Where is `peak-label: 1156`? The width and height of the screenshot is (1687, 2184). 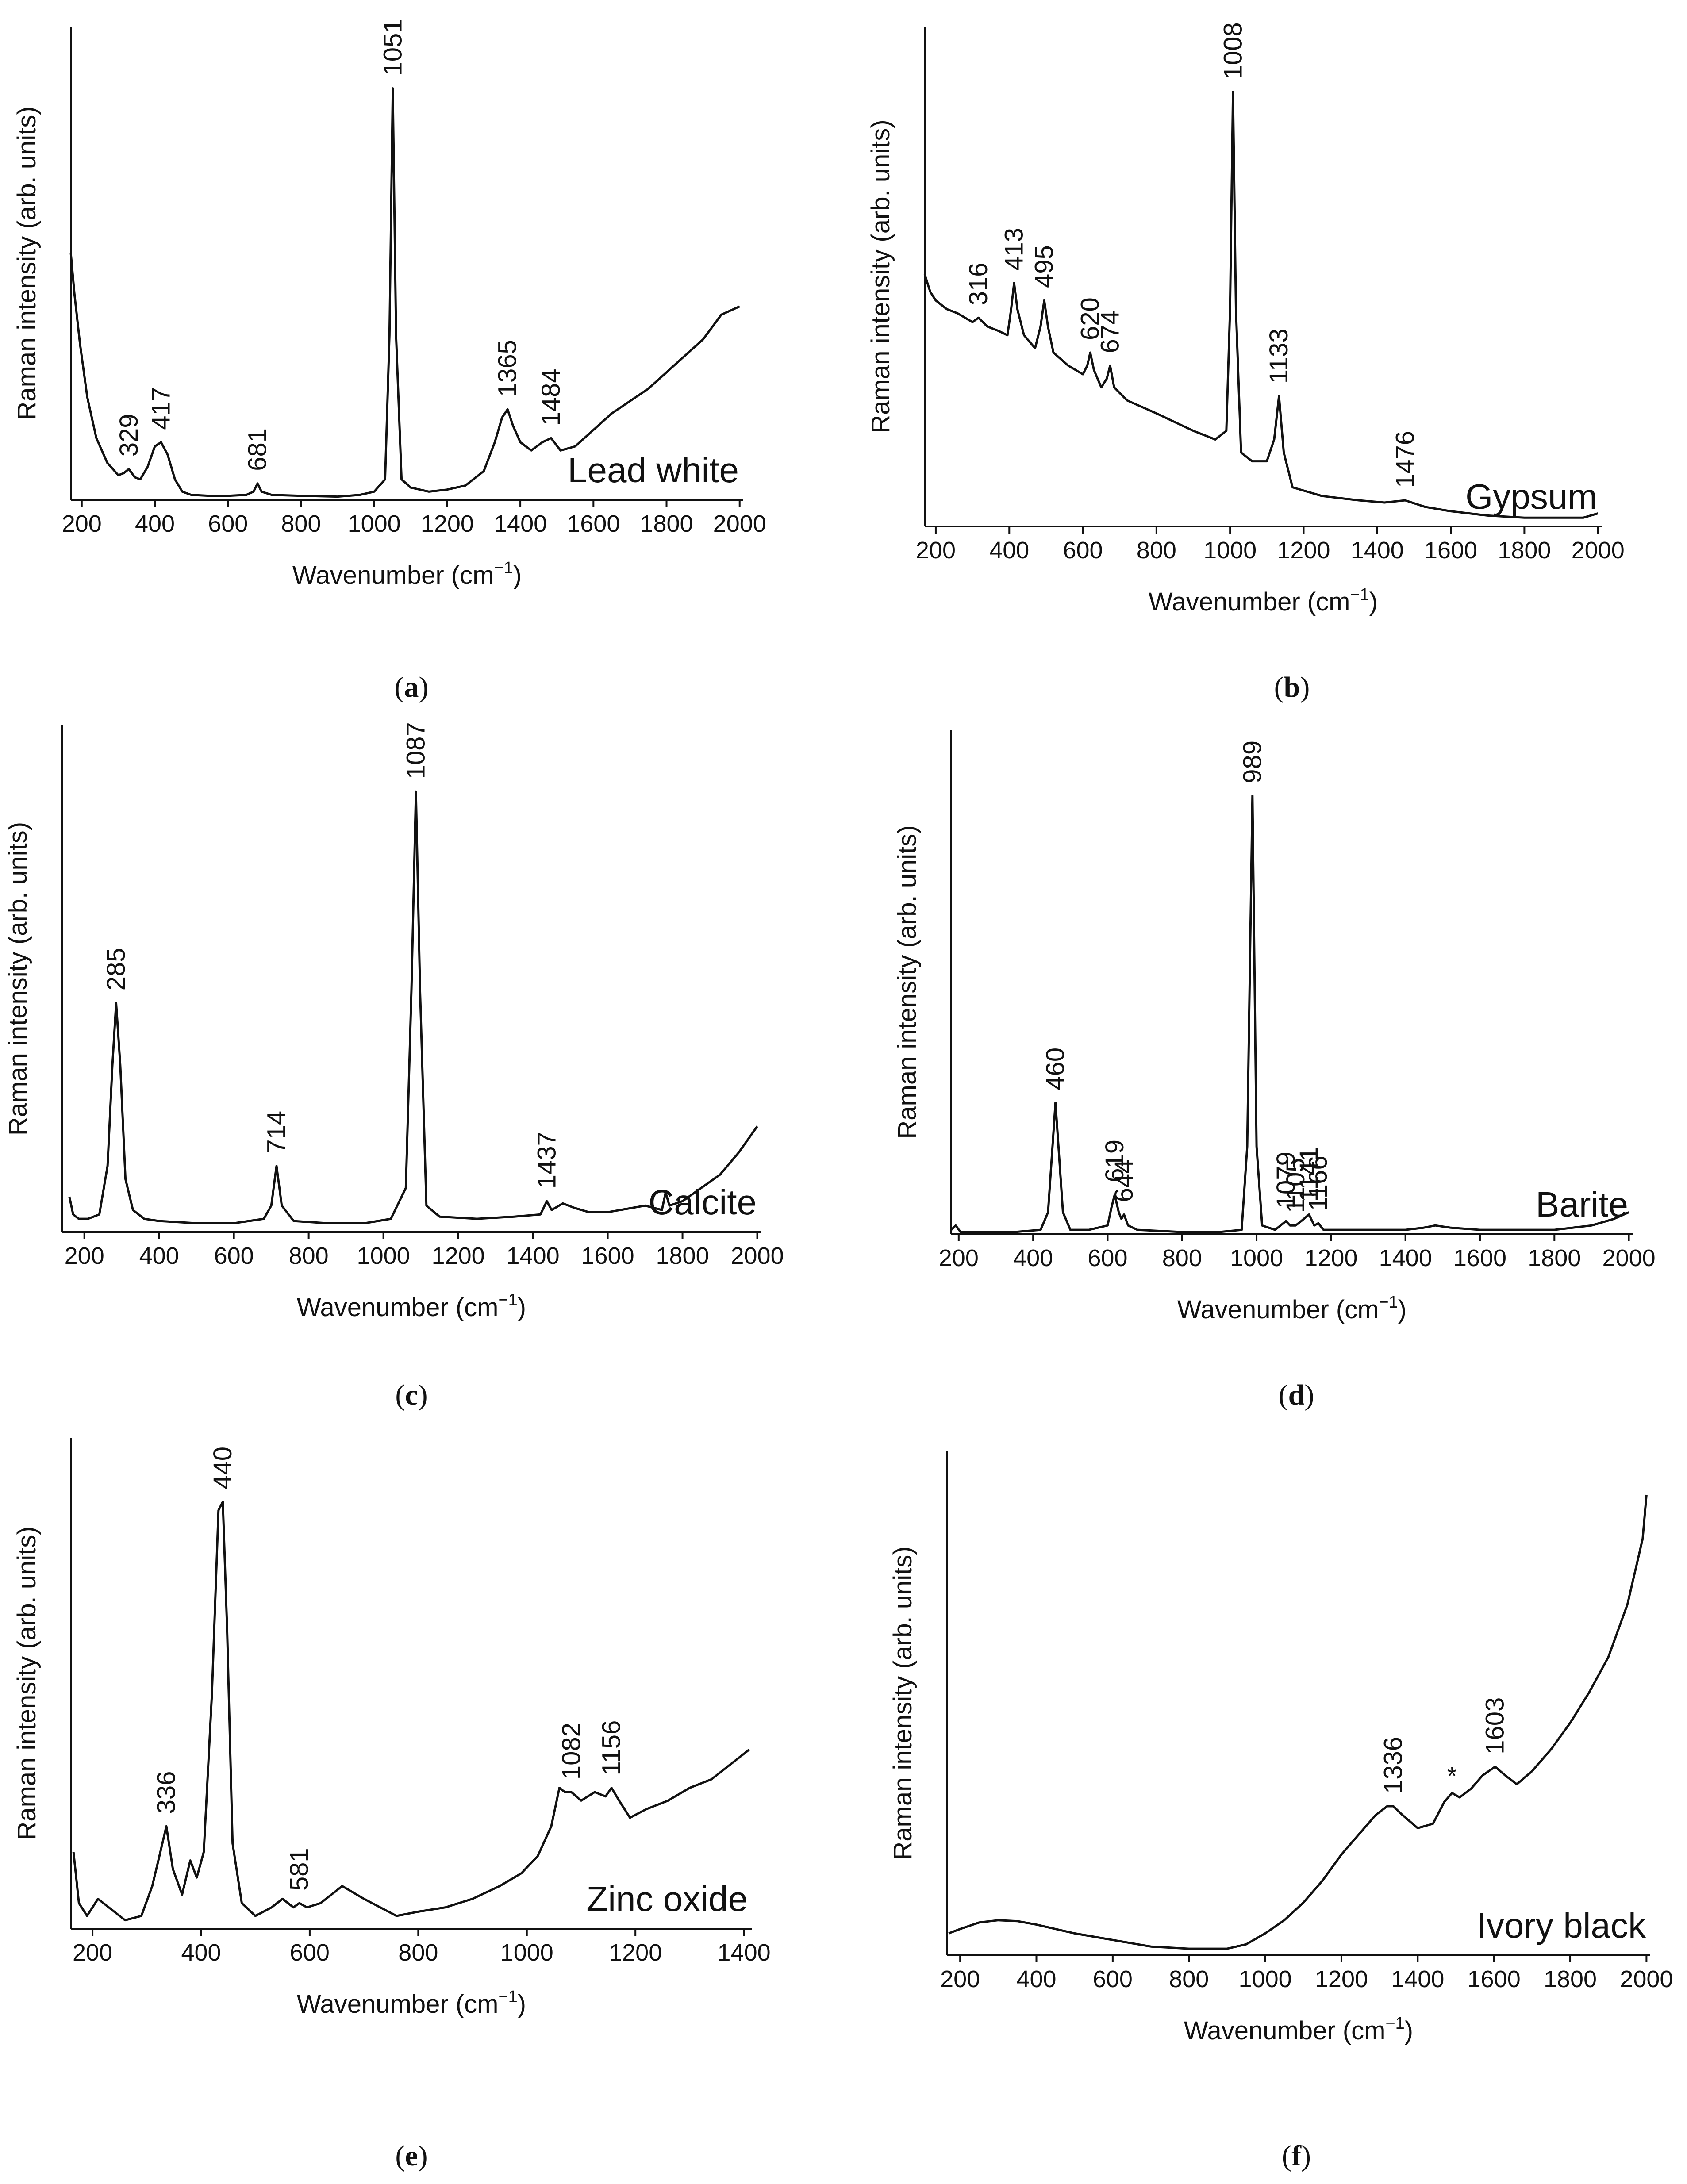
peak-label: 1156 is located at coordinates (611, 1748).